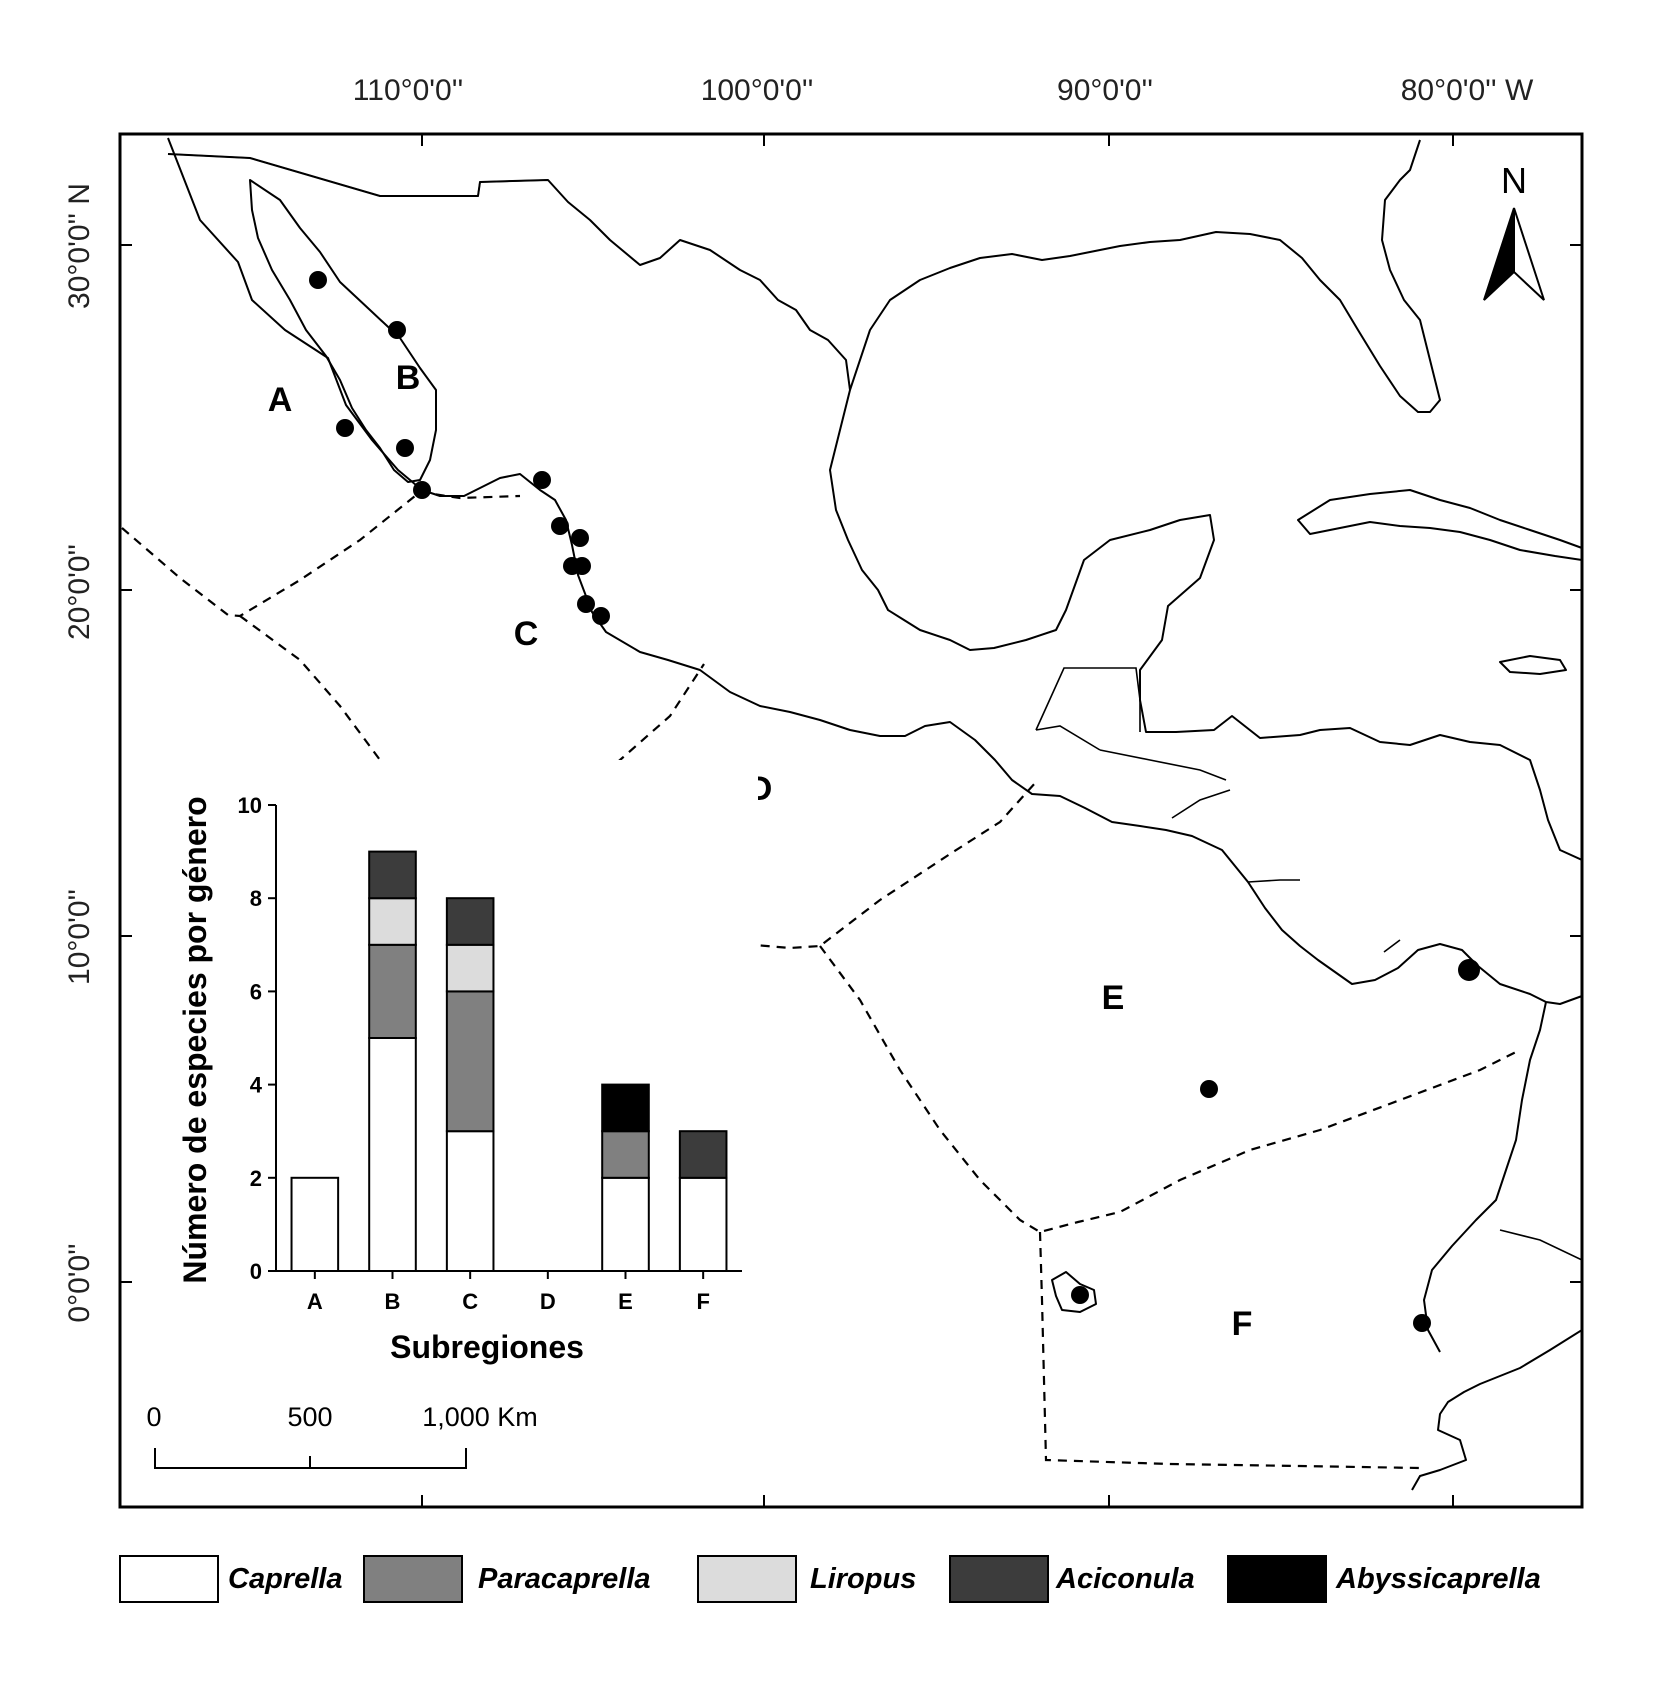  I want to click on subregion-label-b: B, so click(408, 378).